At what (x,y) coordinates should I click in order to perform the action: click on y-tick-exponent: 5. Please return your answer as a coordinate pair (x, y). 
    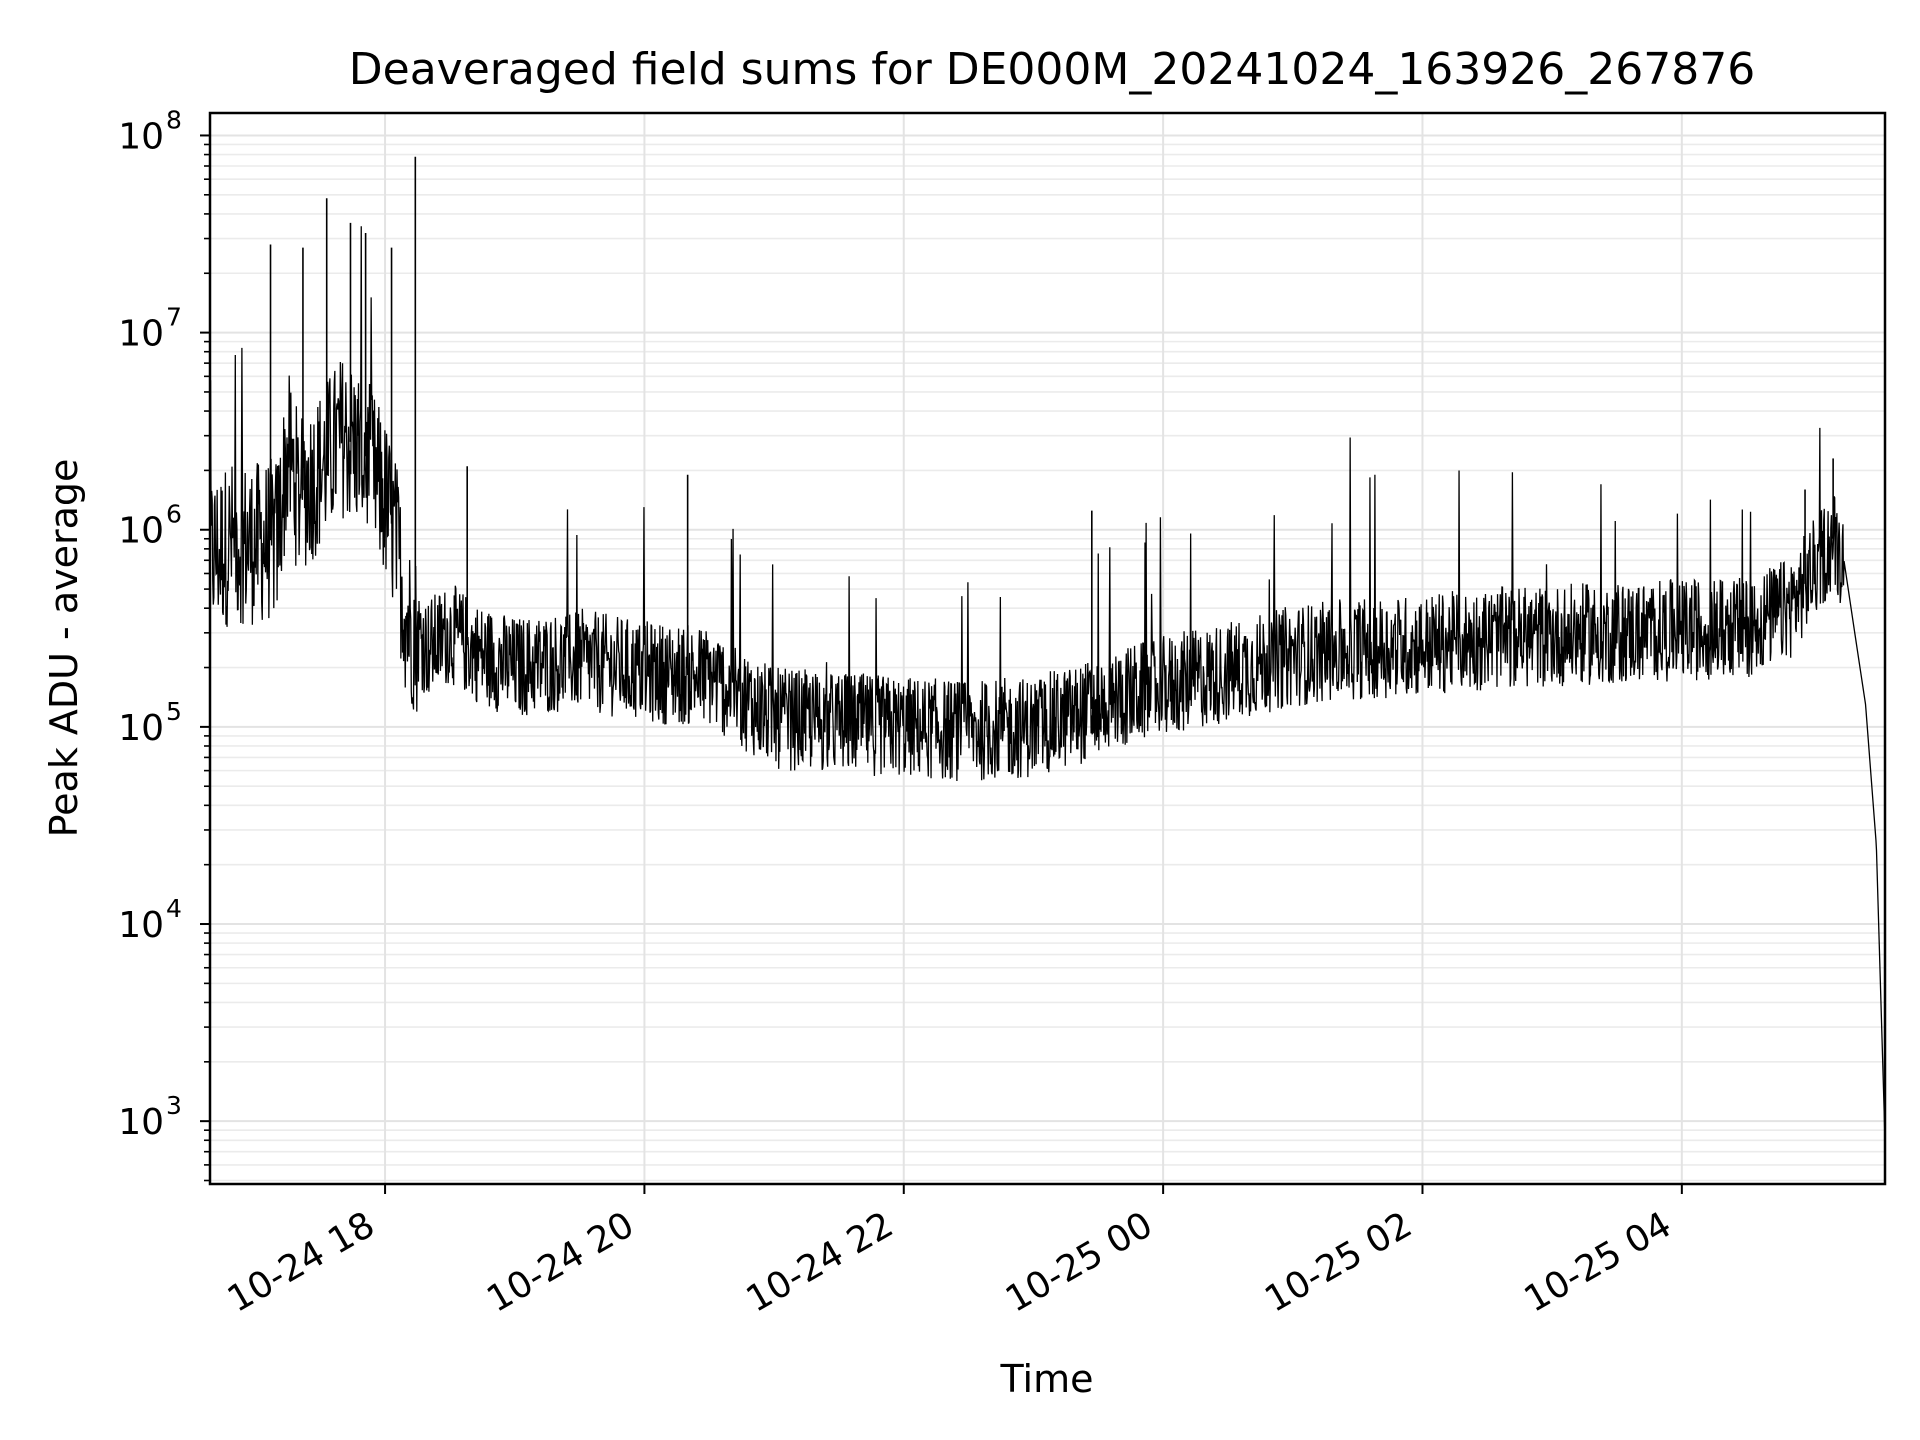
    Looking at the image, I should click on (174, 711).